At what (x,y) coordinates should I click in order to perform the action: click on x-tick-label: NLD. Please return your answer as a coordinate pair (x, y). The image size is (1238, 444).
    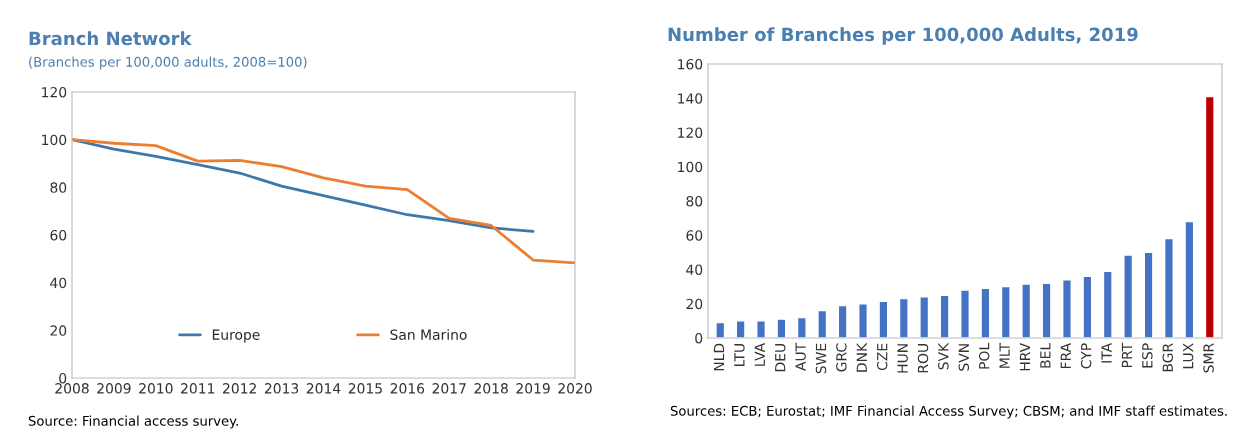
    Looking at the image, I should click on (719, 357).